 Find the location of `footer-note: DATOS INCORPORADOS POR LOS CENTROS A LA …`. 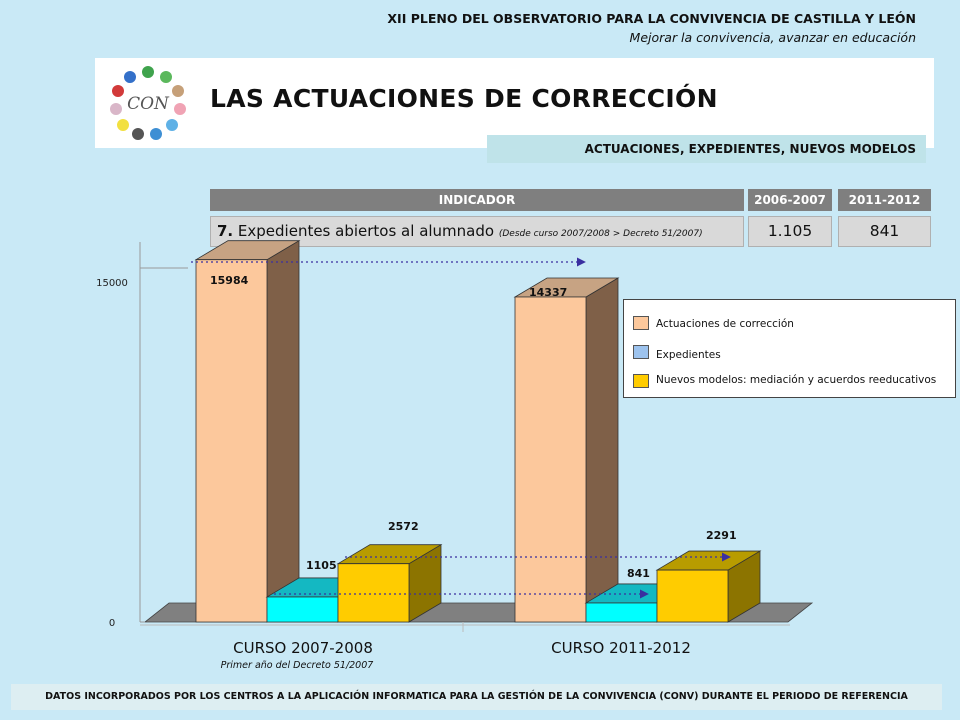

footer-note: DATOS INCORPORADOS POR LOS CENTROS A LA … is located at coordinates (476, 697).